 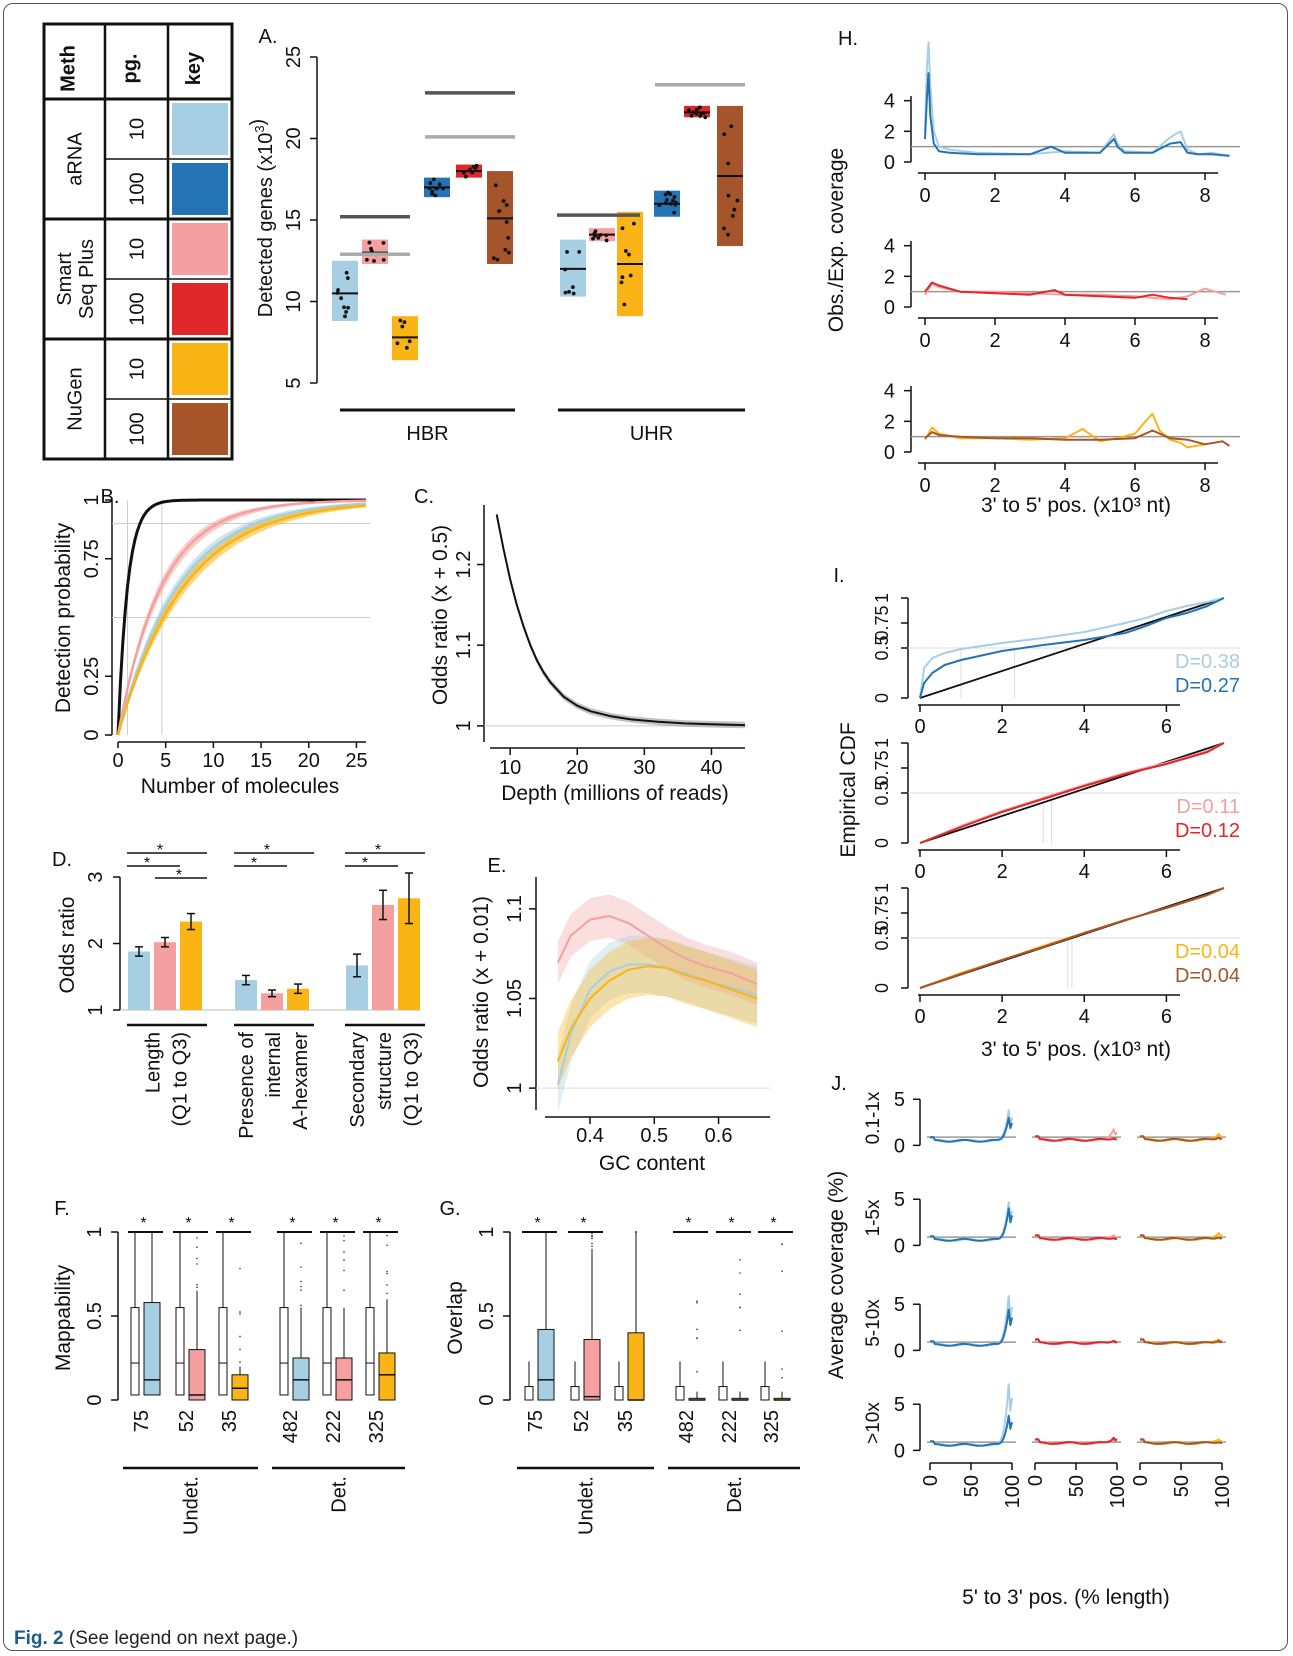 I want to click on group-label-a: HBR, so click(x=427, y=434).